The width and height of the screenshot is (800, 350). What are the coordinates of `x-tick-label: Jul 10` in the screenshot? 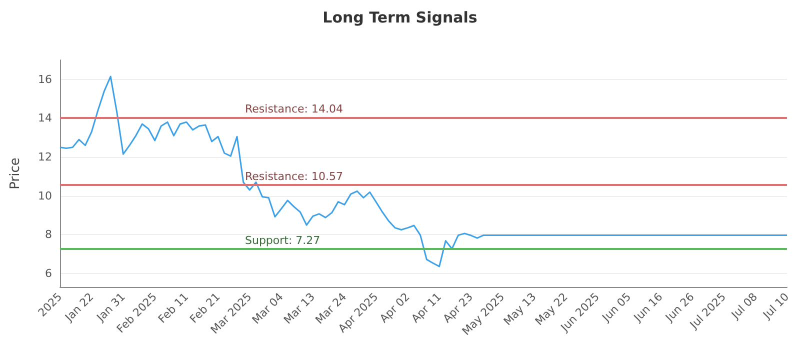 It's located at (776, 306).